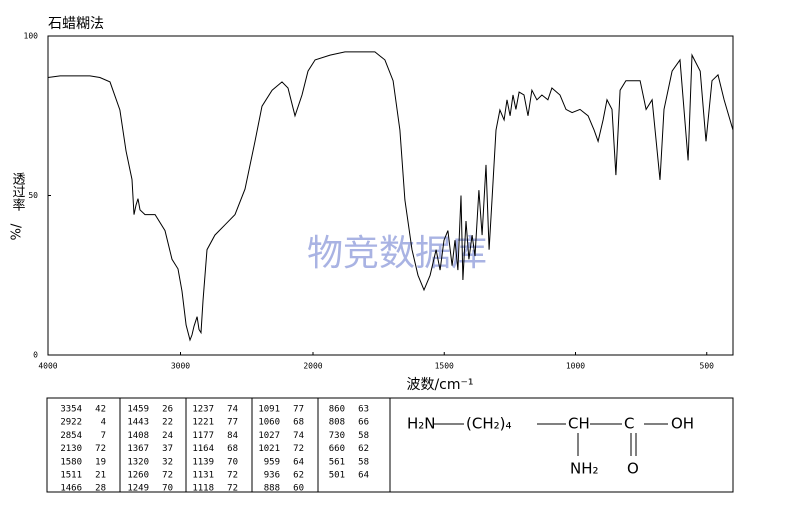 Image resolution: width=794 pixels, height=510 pixels. Describe the element at coordinates (180, 366) in the screenshot. I see `x-tick-label: 3000` at that location.